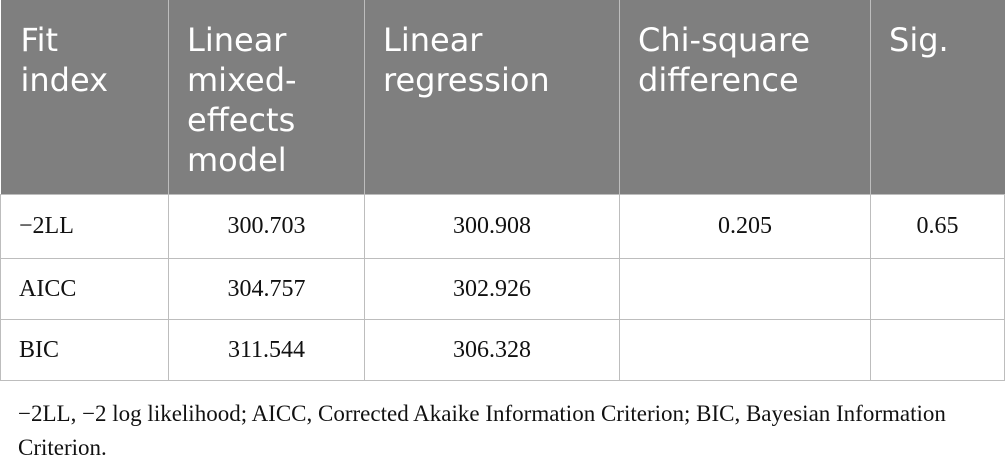 This screenshot has width=1005, height=472. What do you see at coordinates (745, 97) in the screenshot?
I see `header-chi-square-difference: Chi-square difference` at bounding box center [745, 97].